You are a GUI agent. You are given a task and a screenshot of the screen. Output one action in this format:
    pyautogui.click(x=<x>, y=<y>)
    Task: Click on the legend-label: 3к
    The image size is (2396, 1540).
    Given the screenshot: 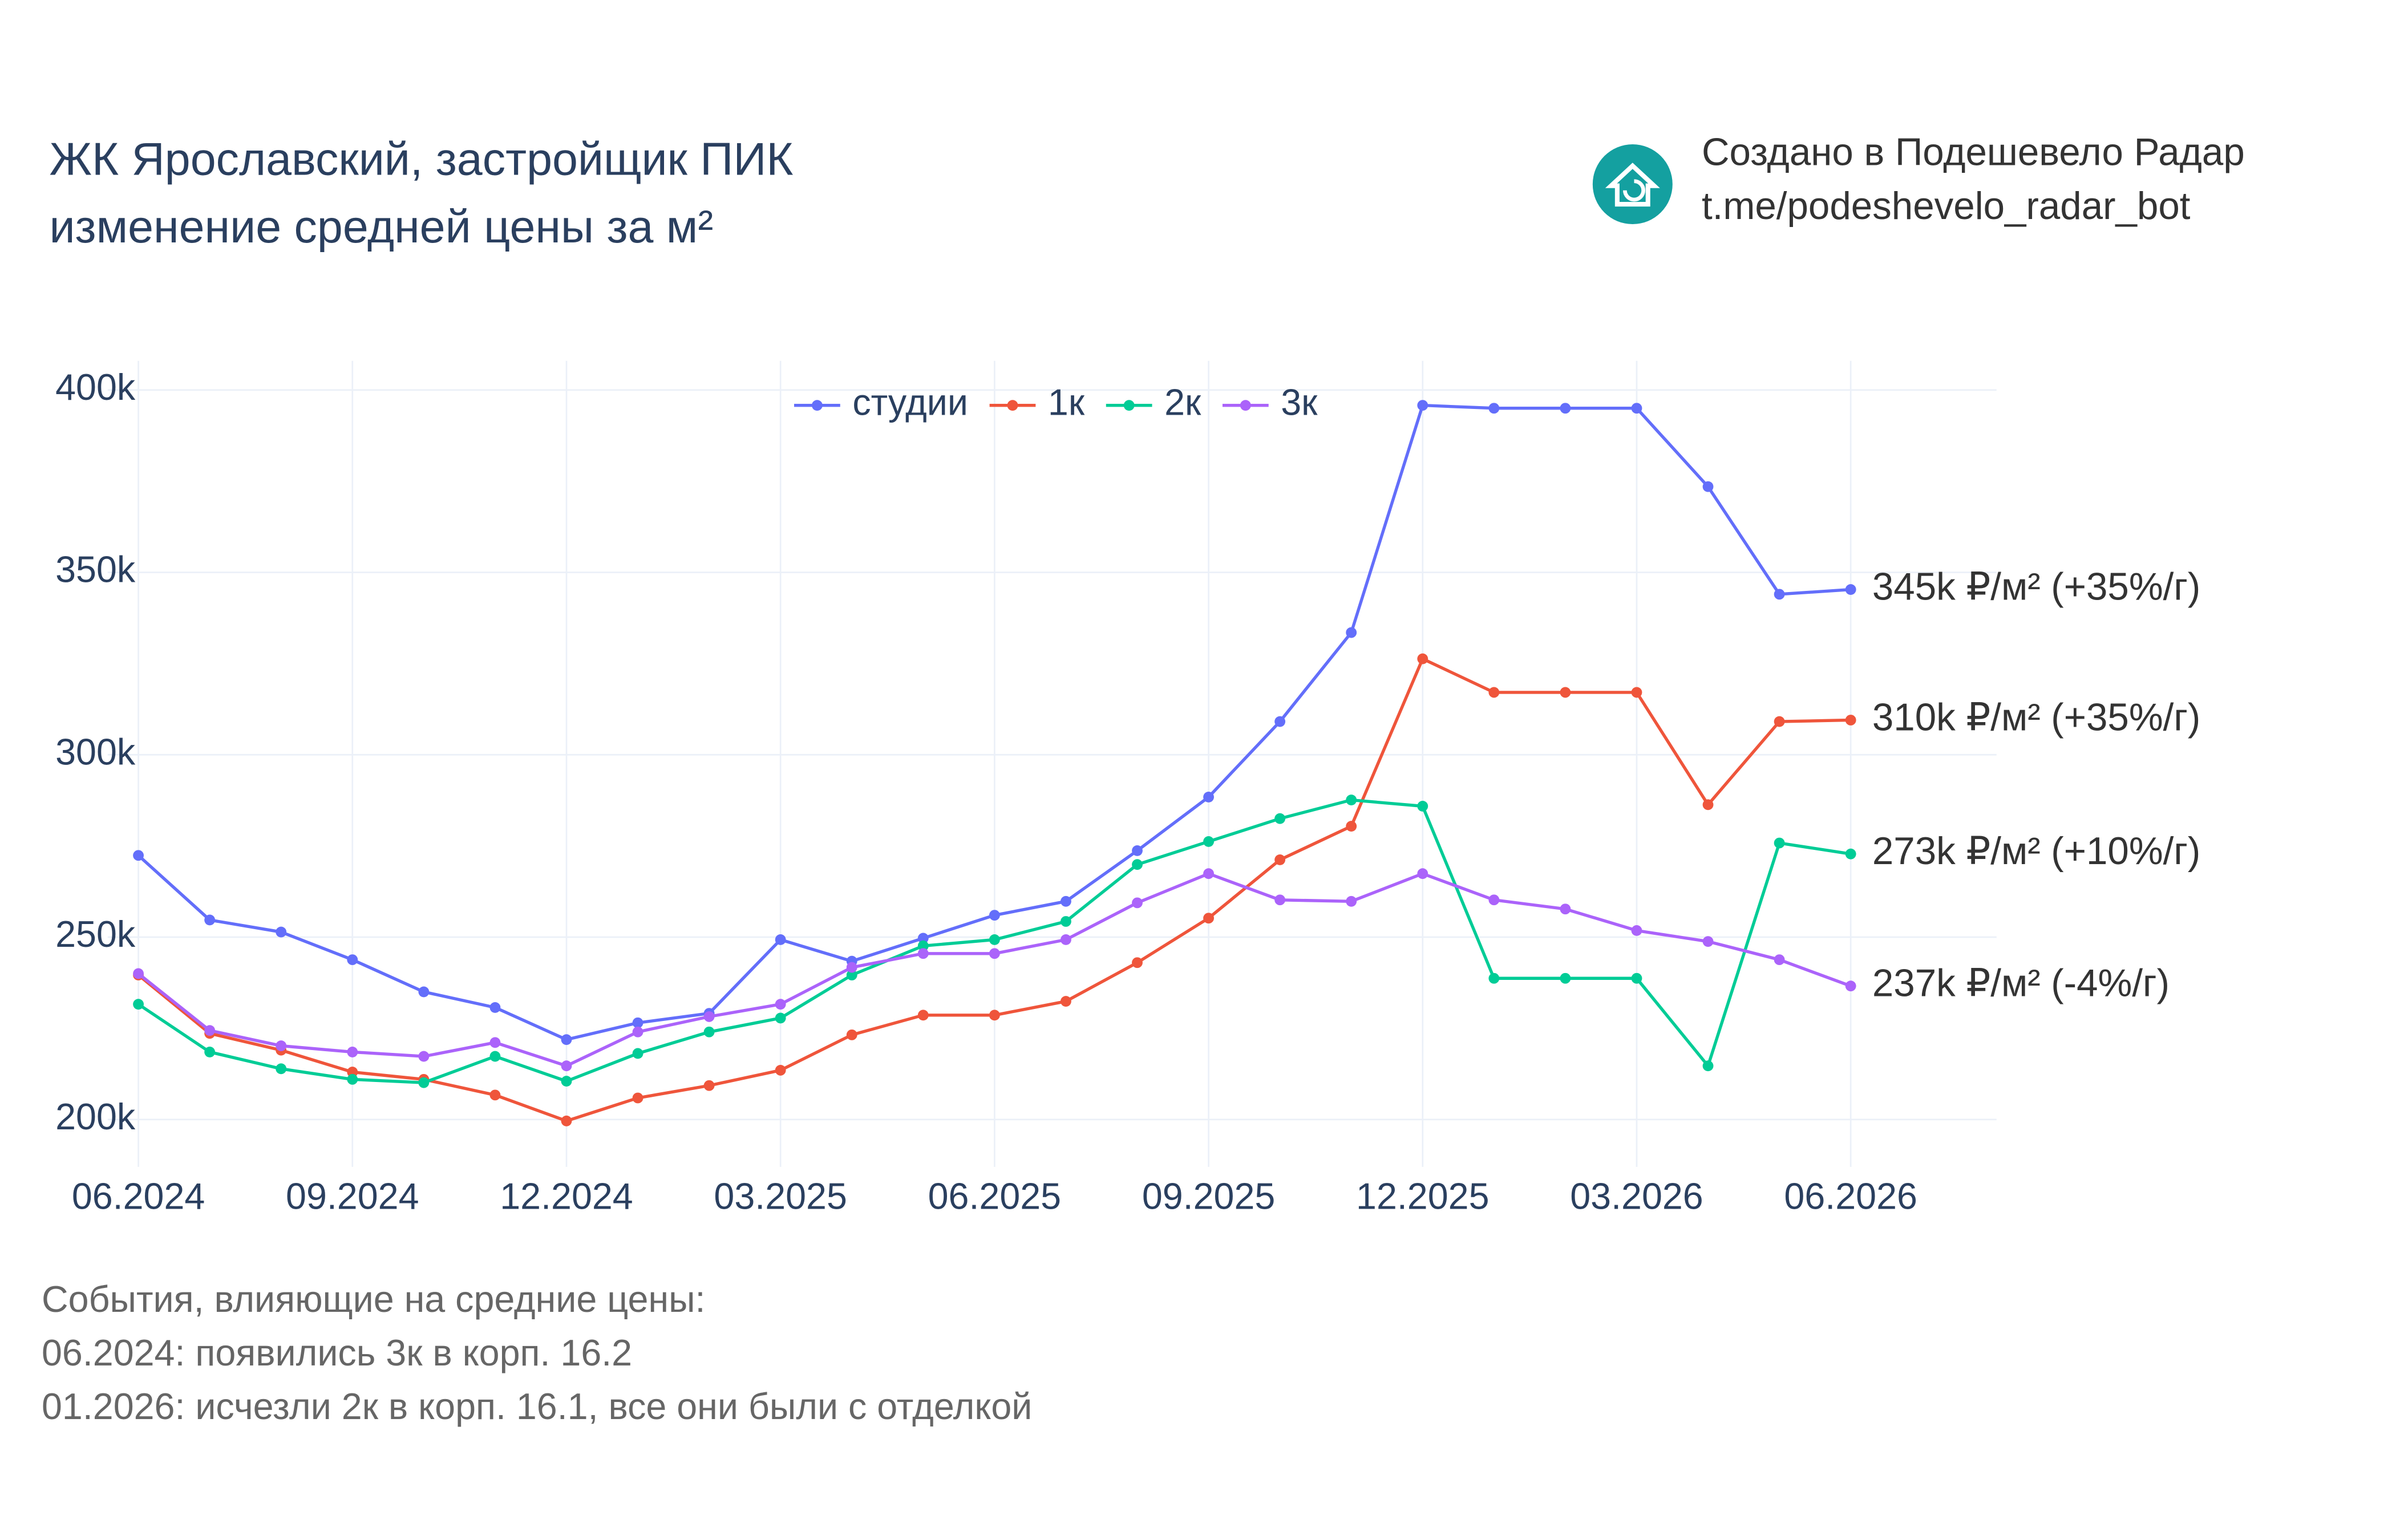 What is the action you would take?
    pyautogui.click(x=1300, y=403)
    